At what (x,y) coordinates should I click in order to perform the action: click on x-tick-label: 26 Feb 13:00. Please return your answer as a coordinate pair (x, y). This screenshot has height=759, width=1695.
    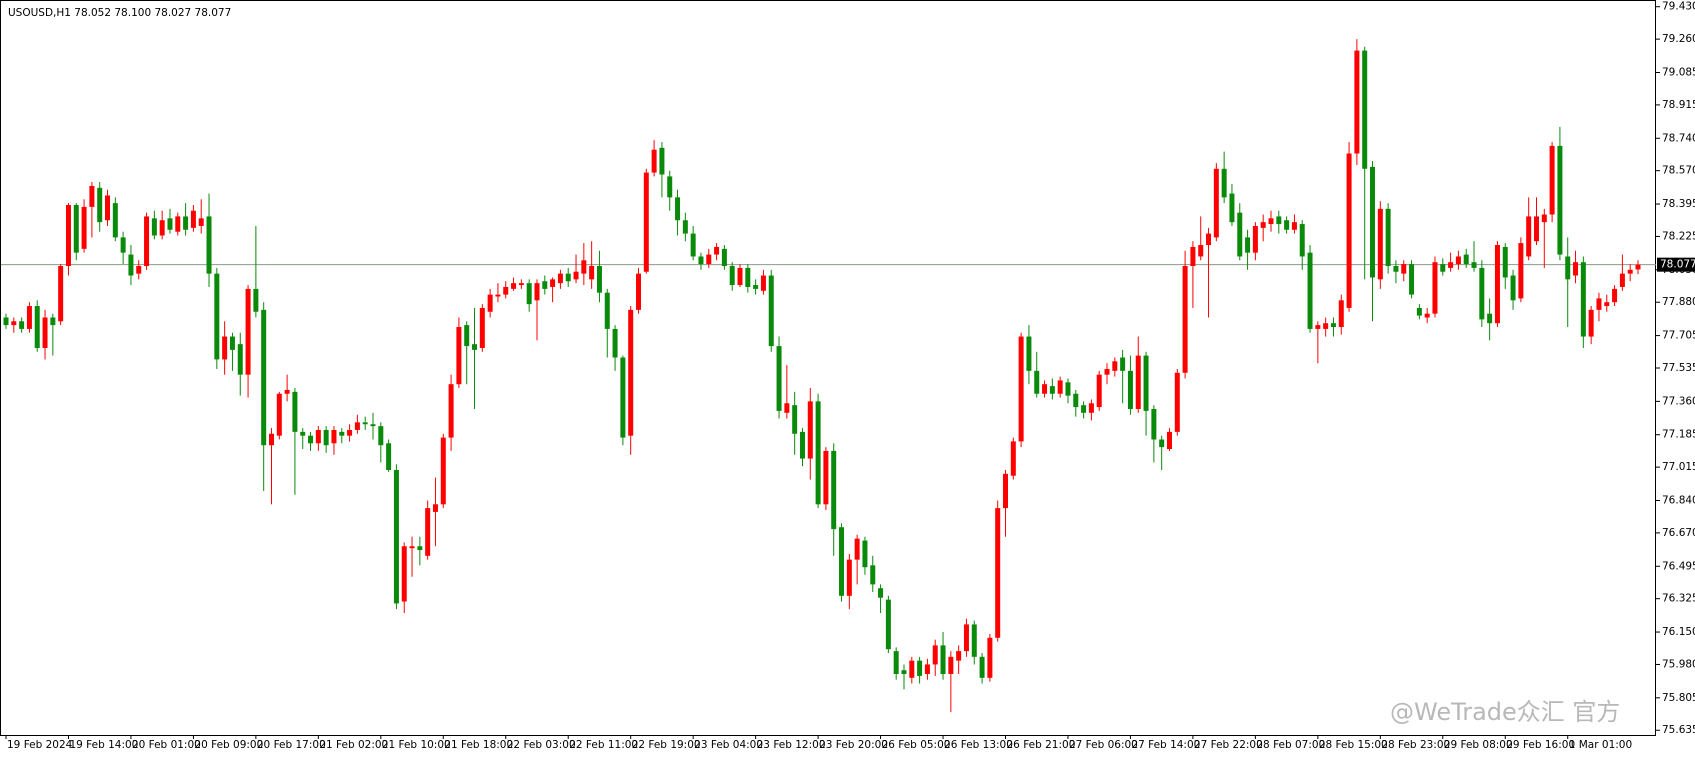
    Looking at the image, I should click on (978, 745).